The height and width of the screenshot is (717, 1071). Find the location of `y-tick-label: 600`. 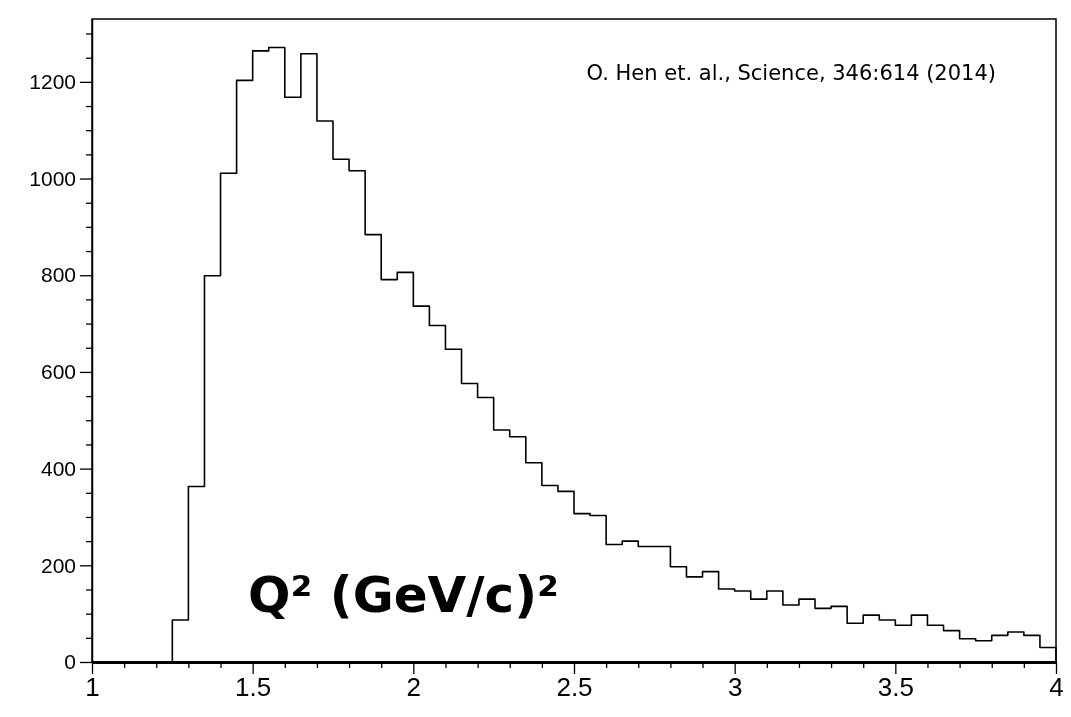

y-tick-label: 600 is located at coordinates (58, 372).